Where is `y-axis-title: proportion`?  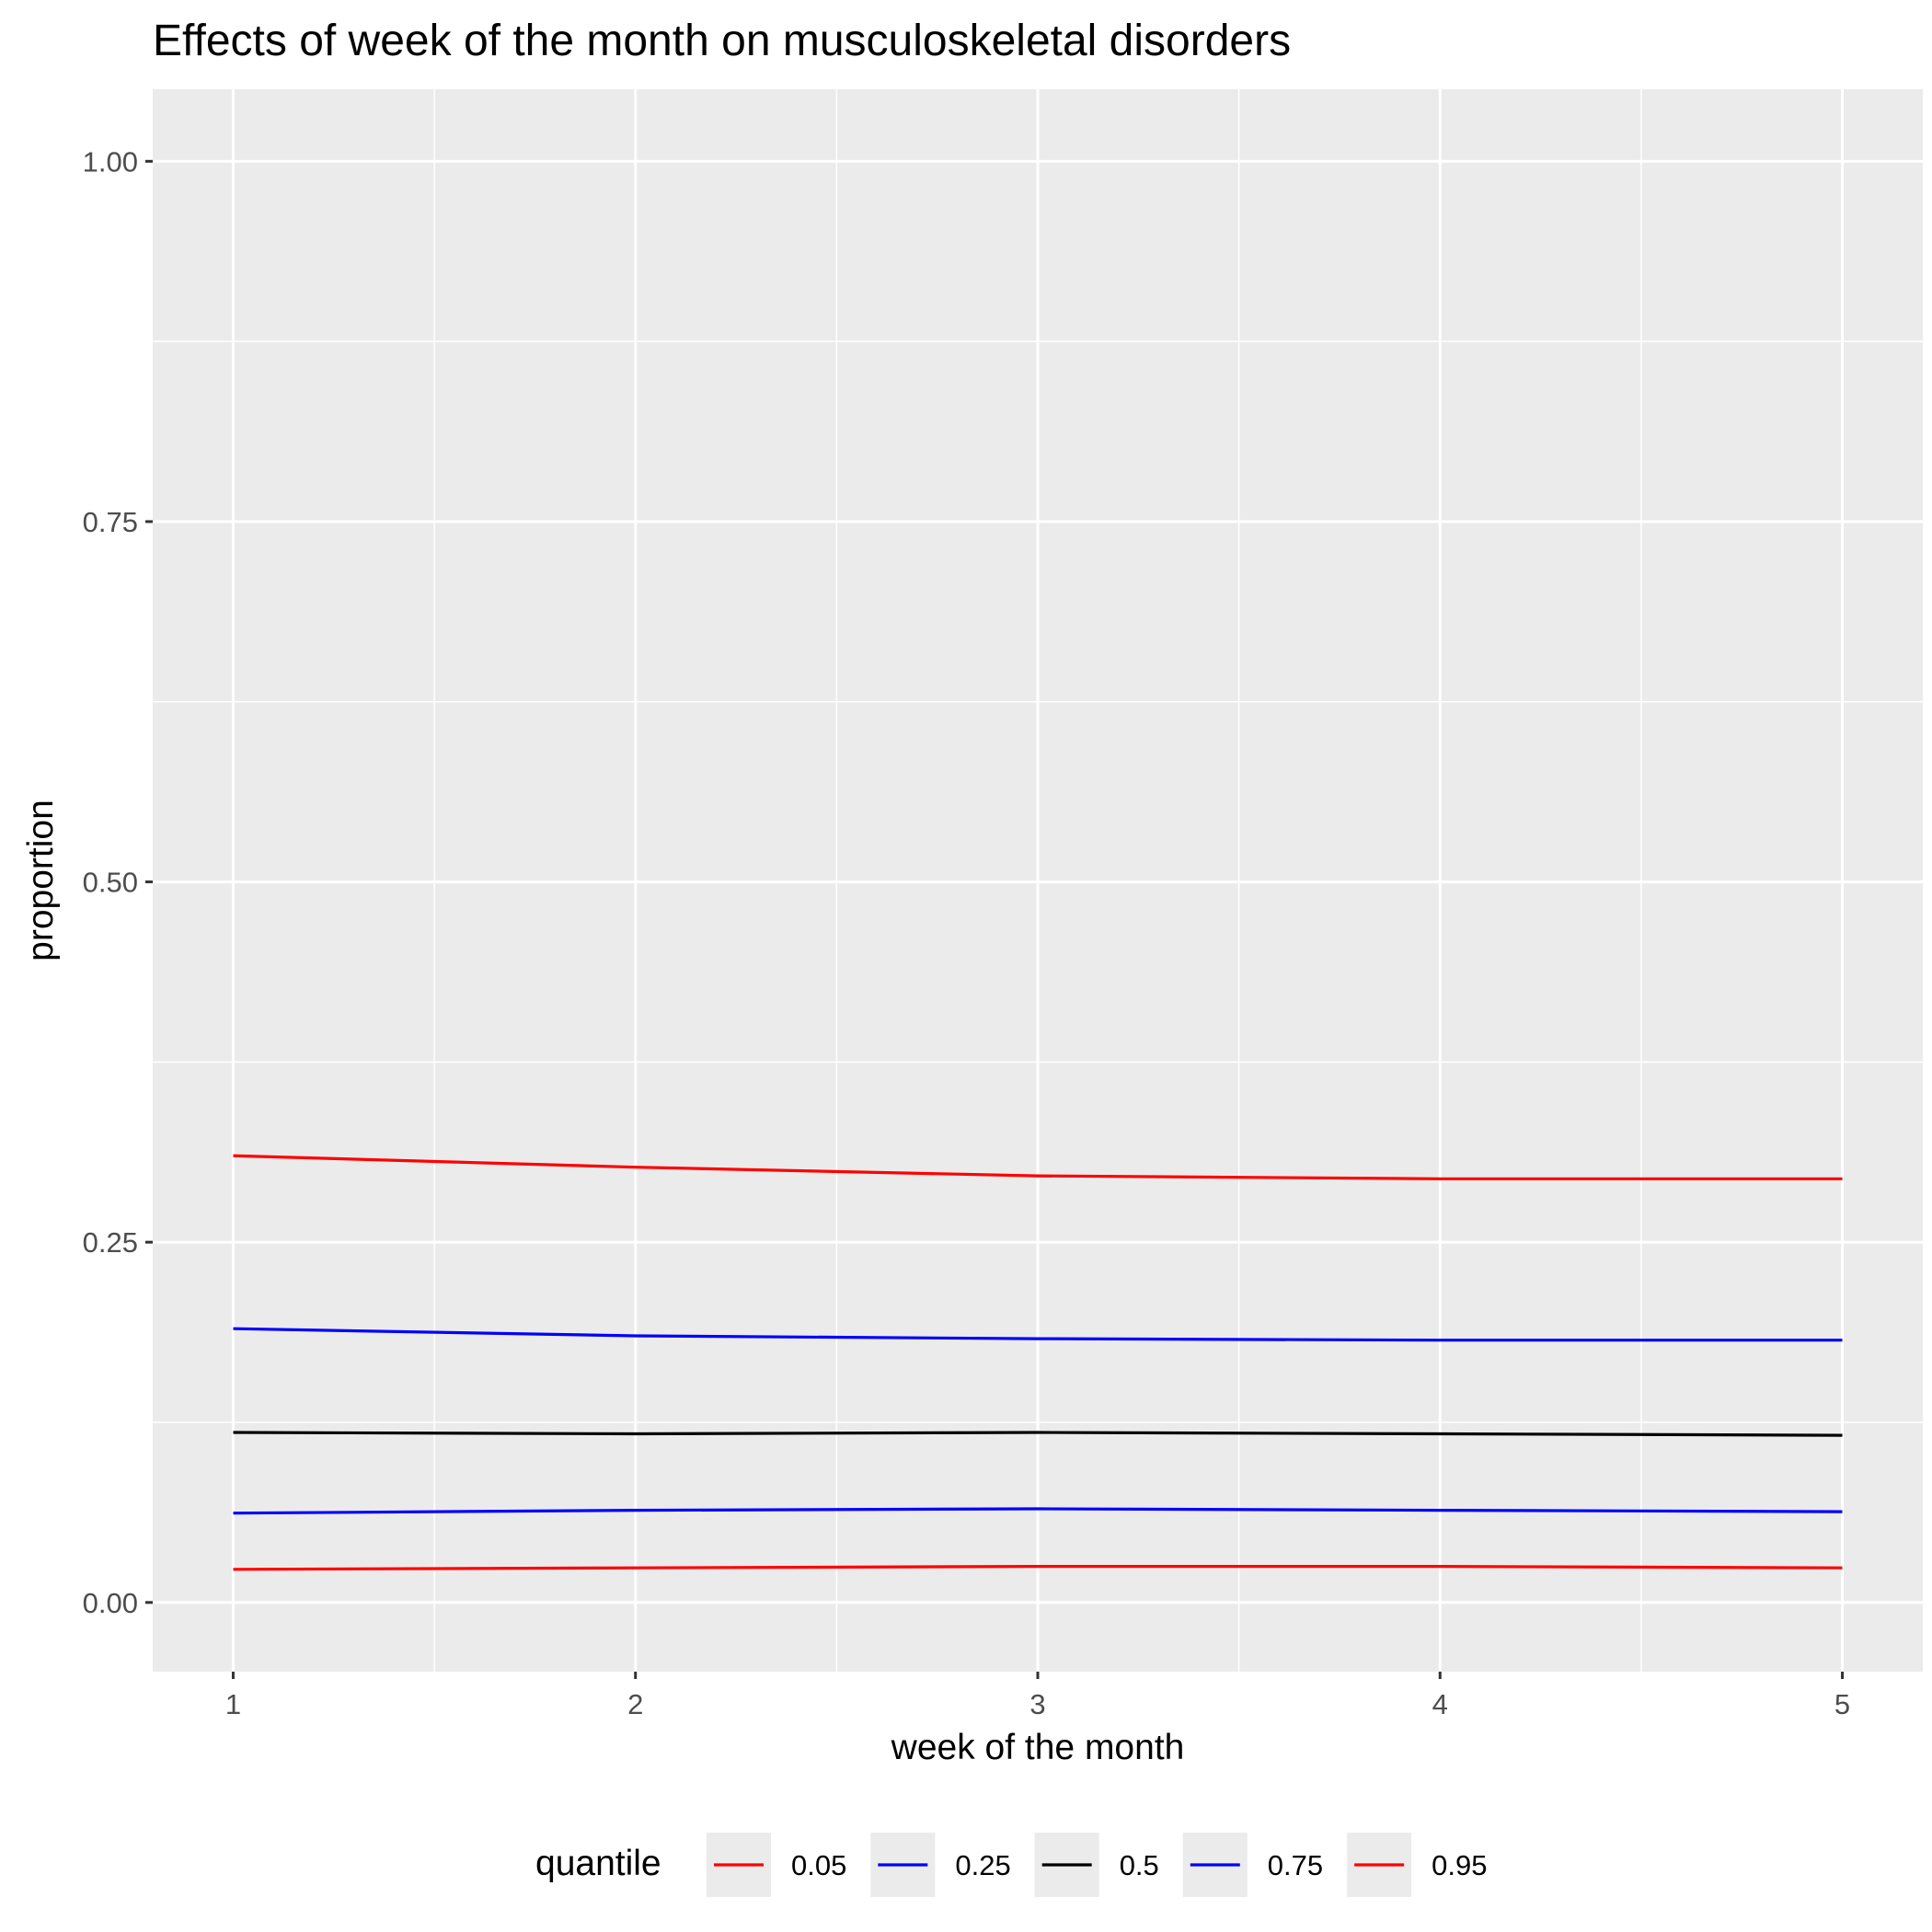 y-axis-title: proportion is located at coordinates (41, 880).